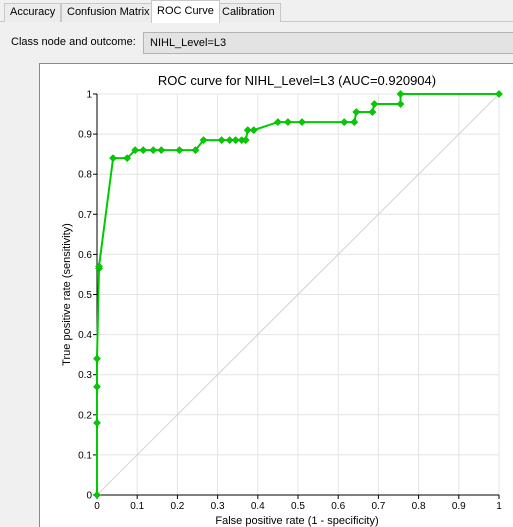 The image size is (513, 527). I want to click on x-tick-label: 0.7, so click(378, 506).